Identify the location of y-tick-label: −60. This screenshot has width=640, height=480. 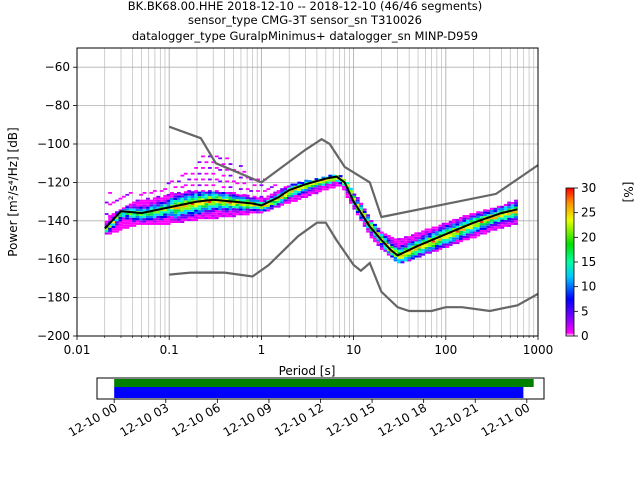
(57, 67).